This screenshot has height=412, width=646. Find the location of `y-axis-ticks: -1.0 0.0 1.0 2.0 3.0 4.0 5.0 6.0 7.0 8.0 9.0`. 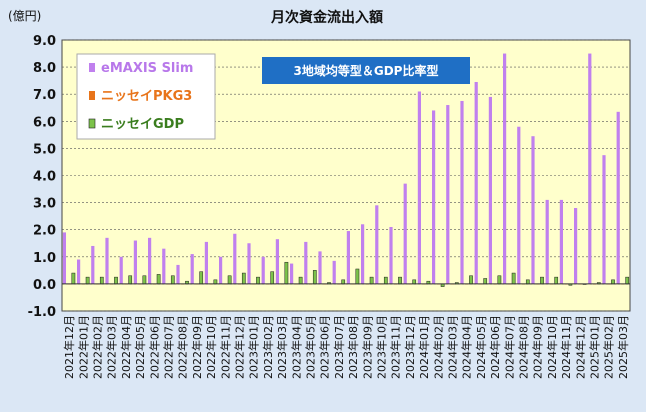

y-axis-ticks: -1.0 0.0 1.0 2.0 3.0 4.0 5.0 6.0 7.0 8.0 9.0 is located at coordinates (42, 177).